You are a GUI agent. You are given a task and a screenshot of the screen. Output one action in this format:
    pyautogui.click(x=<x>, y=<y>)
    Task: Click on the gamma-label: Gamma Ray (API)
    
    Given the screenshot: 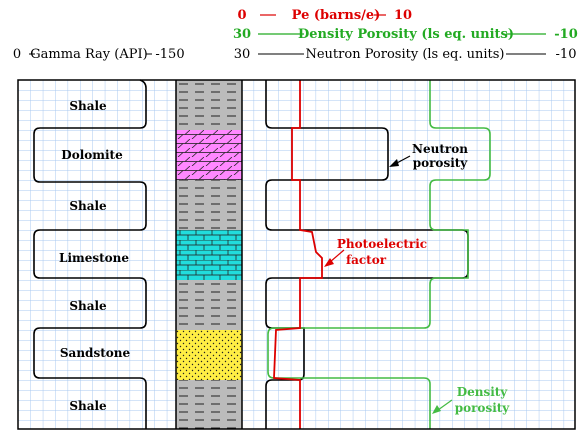 What is the action you would take?
    pyautogui.click(x=88, y=54)
    